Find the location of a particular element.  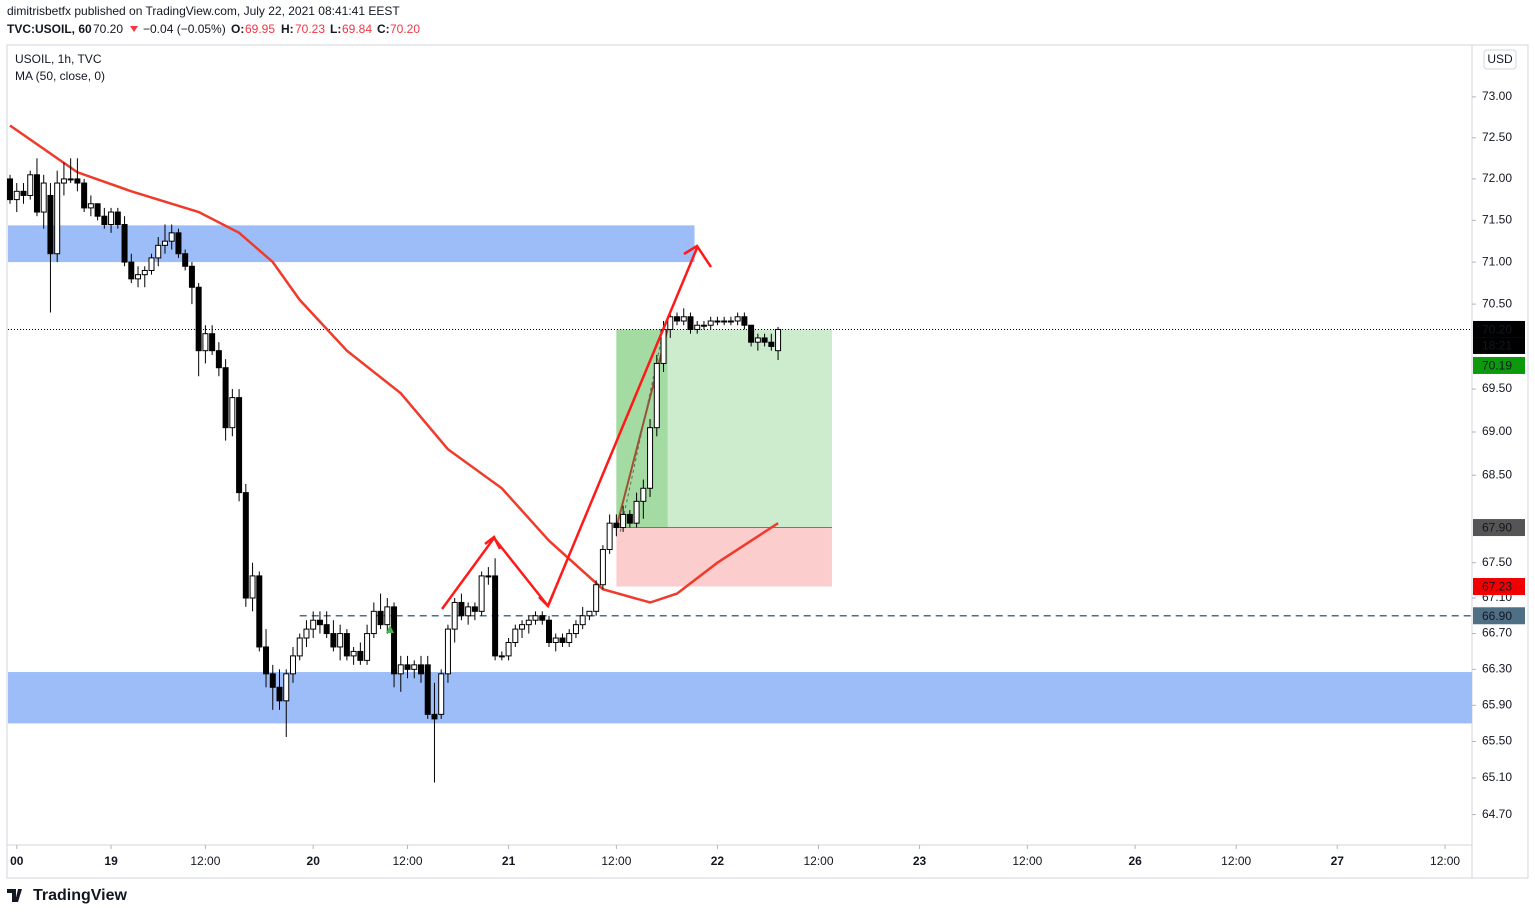

y-tick-label: 72.00 is located at coordinates (1497, 178).